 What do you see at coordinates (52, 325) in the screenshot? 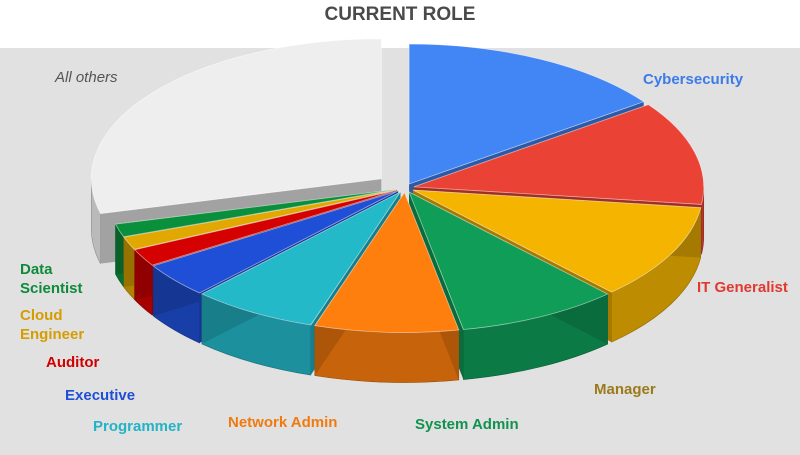
I see `label-cloud-engineer: Cloud Engineer` at bounding box center [52, 325].